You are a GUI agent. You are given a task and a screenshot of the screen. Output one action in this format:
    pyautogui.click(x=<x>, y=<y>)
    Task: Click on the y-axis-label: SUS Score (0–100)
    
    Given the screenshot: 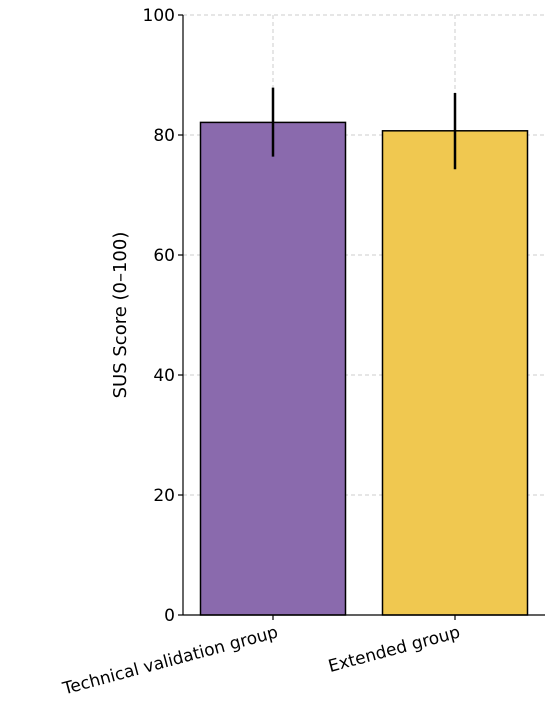 What is the action you would take?
    pyautogui.click(x=120, y=315)
    